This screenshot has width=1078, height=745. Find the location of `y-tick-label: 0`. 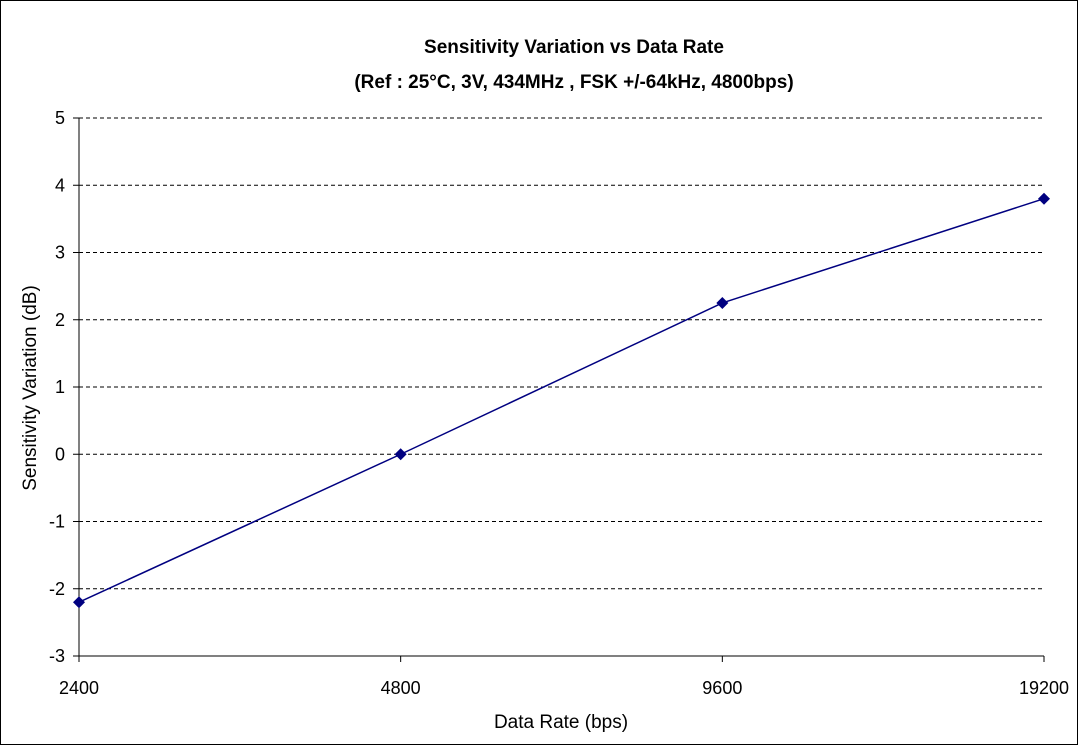

y-tick-label: 0 is located at coordinates (60, 454).